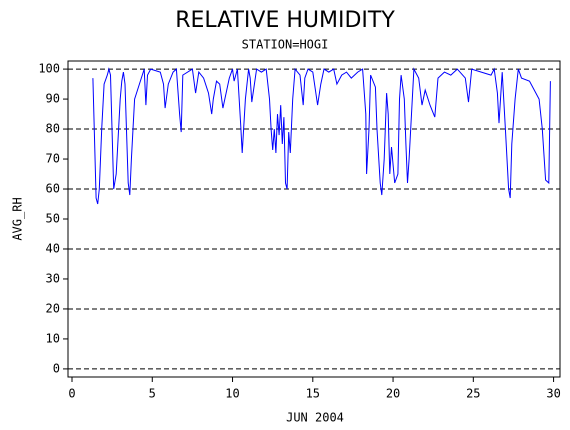 This screenshot has width=570, height=430. What do you see at coordinates (53, 248) in the screenshot?
I see `y-tick-label: 40` at bounding box center [53, 248].